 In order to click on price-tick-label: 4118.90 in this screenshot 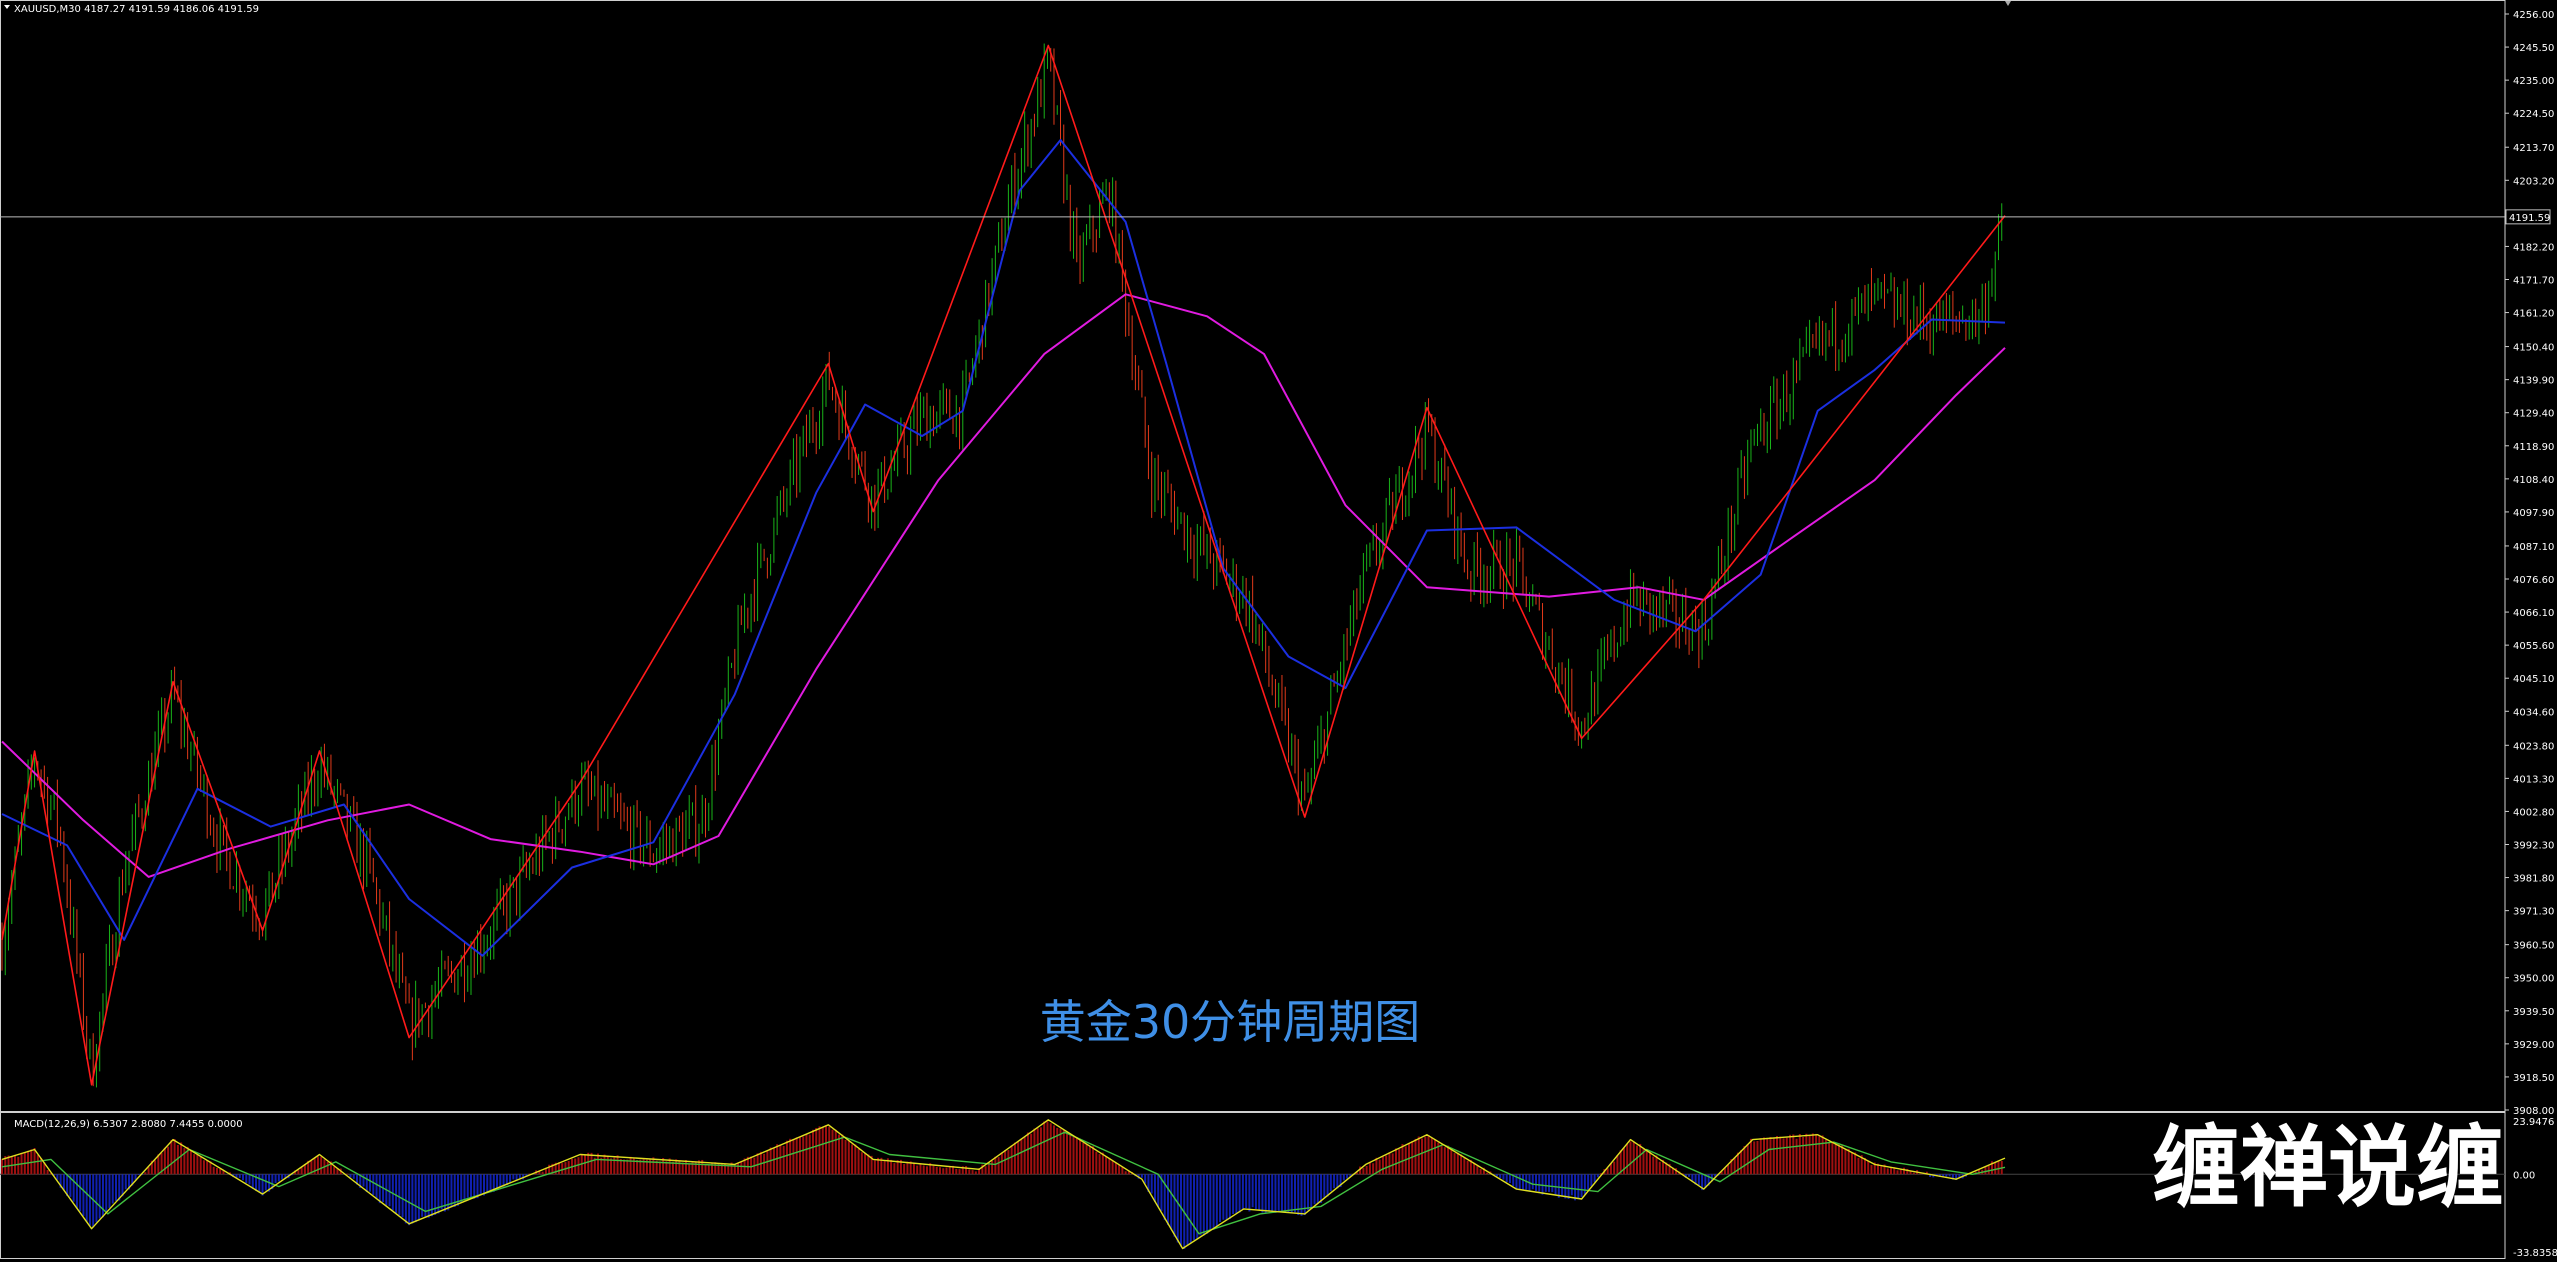, I will do `click(2533, 447)`.